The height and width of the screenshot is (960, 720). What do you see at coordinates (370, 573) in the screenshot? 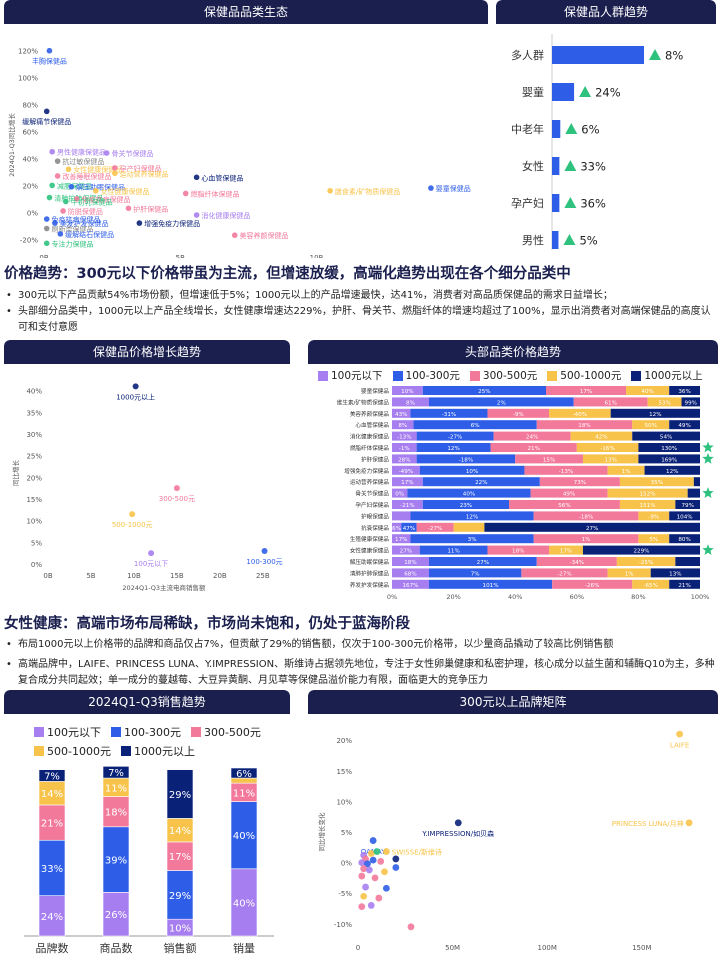
I see `category-label: 清肺护肺保健品` at bounding box center [370, 573].